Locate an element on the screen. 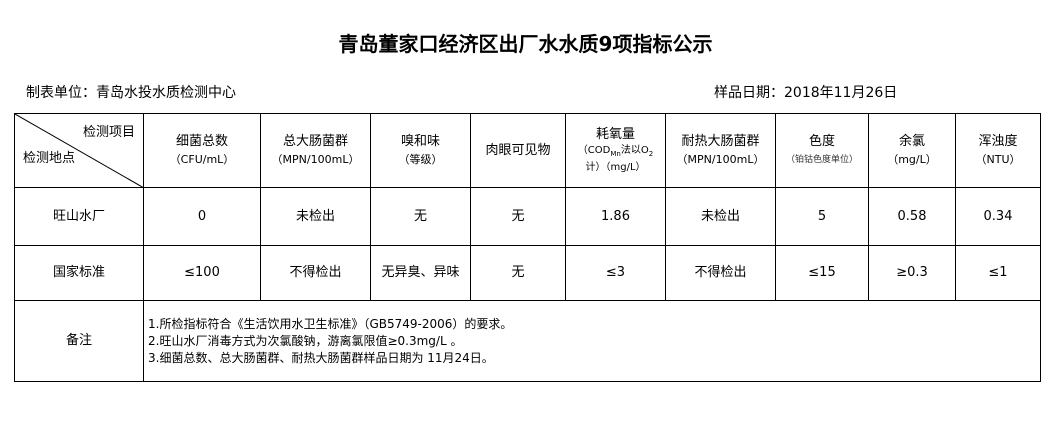 The width and height of the screenshot is (1051, 429). corner-site-label: 检测地点 is located at coordinates (49, 158).